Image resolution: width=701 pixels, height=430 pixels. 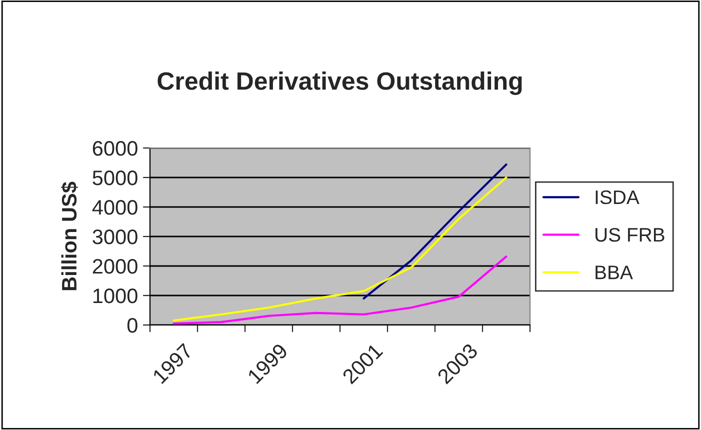 I want to click on y-tick-label: 1000, so click(x=115, y=296).